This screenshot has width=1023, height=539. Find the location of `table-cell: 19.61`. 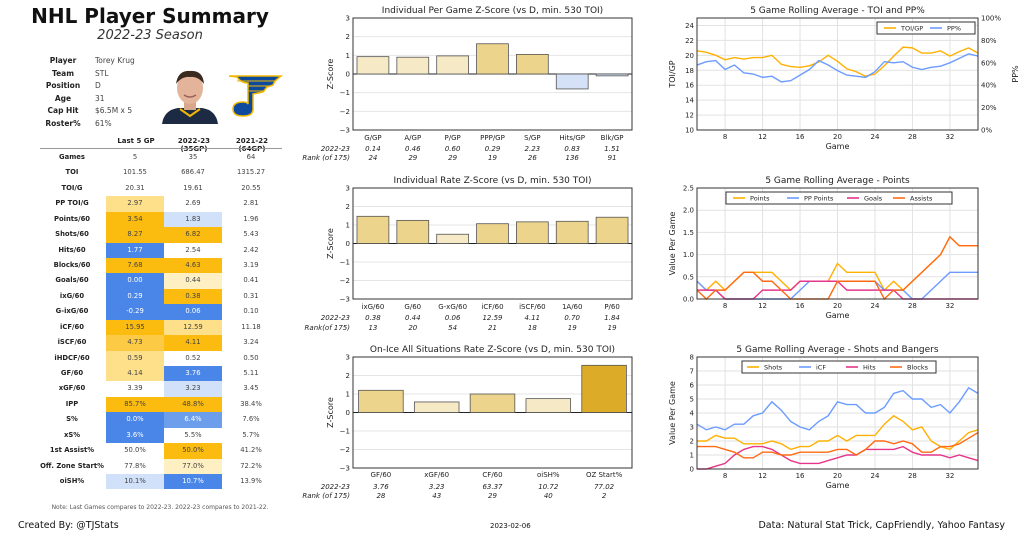

table-cell: 19.61 is located at coordinates (193, 187).